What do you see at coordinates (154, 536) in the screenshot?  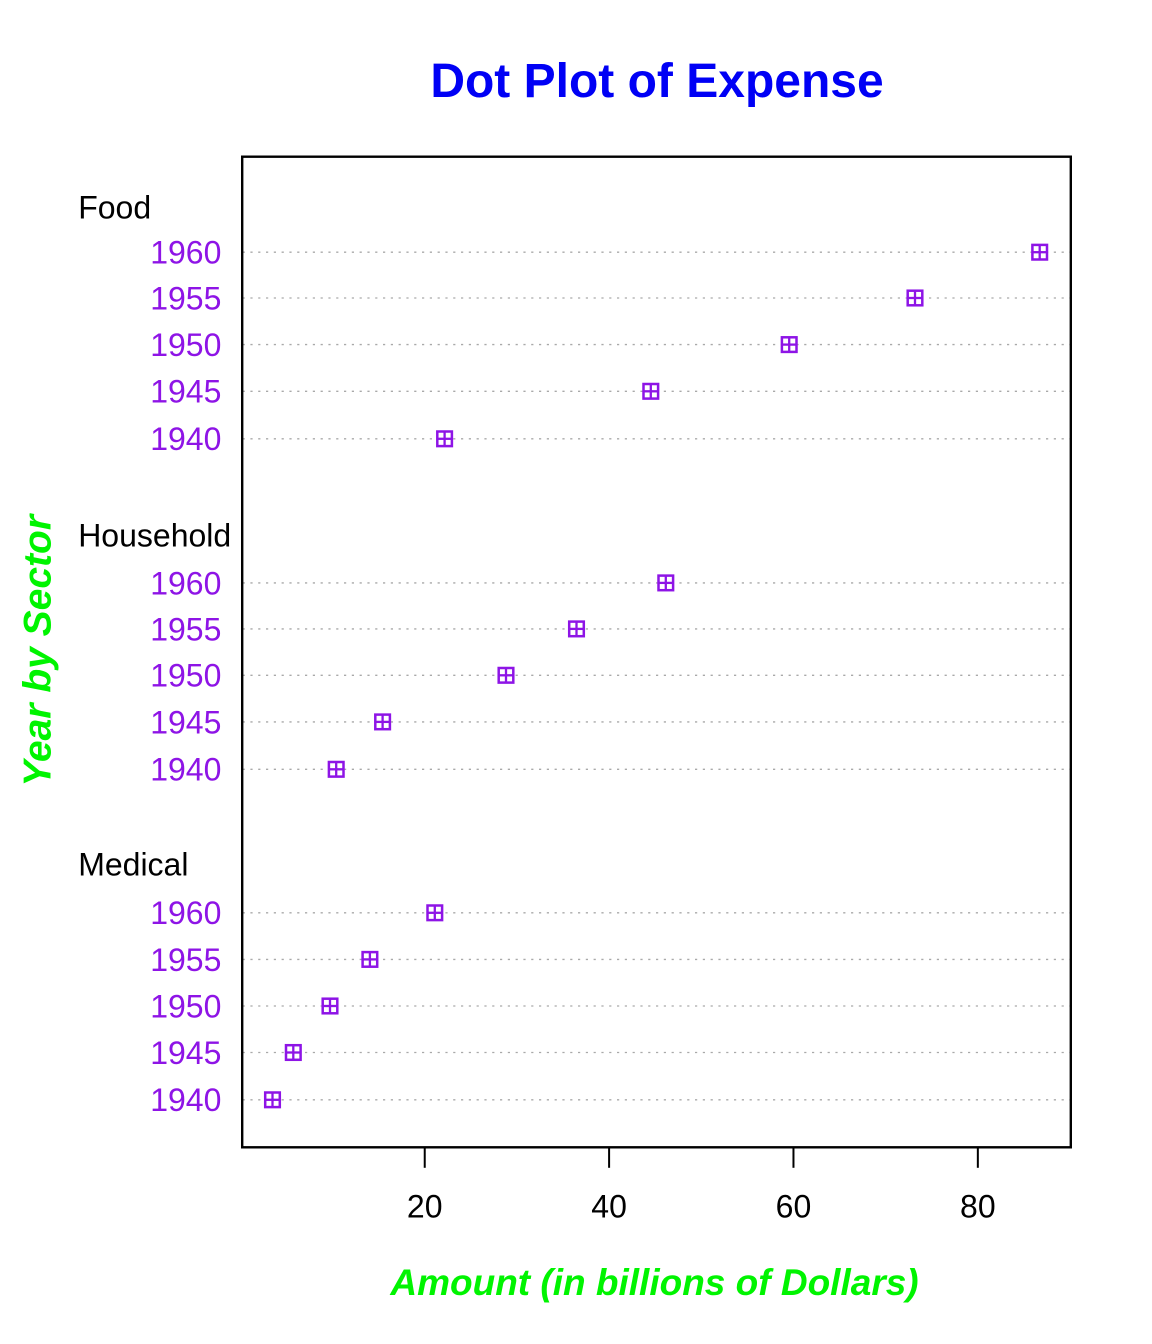 I see `svg-text: Household` at bounding box center [154, 536].